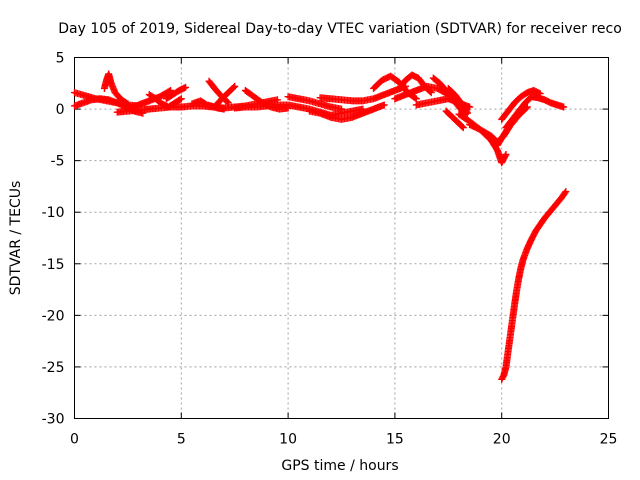  I want to click on y-tick-label: -15, so click(53, 265).